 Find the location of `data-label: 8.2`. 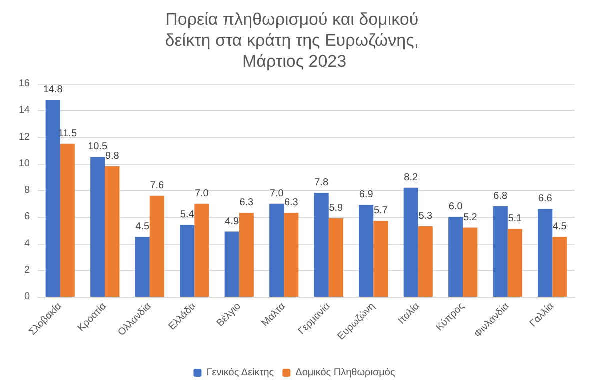

data-label: 8.2 is located at coordinates (411, 178).